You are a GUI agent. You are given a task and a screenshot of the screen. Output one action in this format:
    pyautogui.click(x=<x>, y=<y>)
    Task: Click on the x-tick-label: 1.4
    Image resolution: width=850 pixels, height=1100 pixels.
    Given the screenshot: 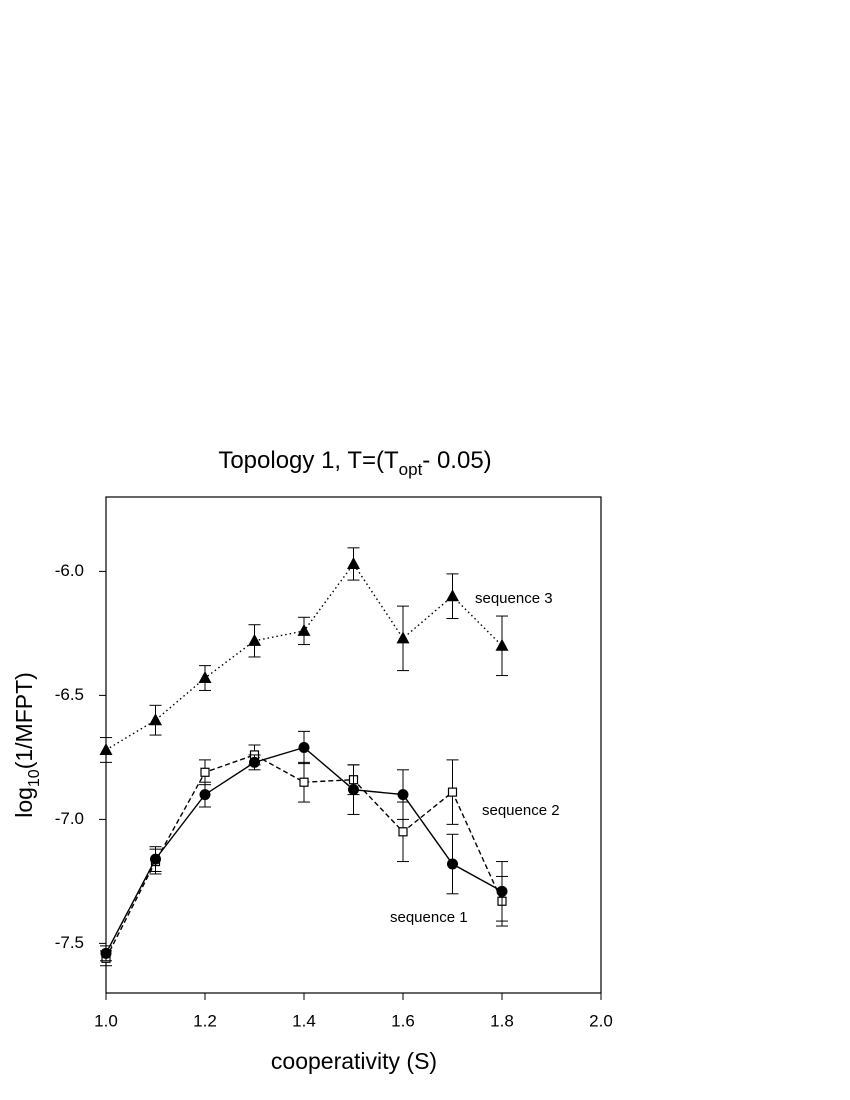 What is the action you would take?
    pyautogui.click(x=304, y=1020)
    